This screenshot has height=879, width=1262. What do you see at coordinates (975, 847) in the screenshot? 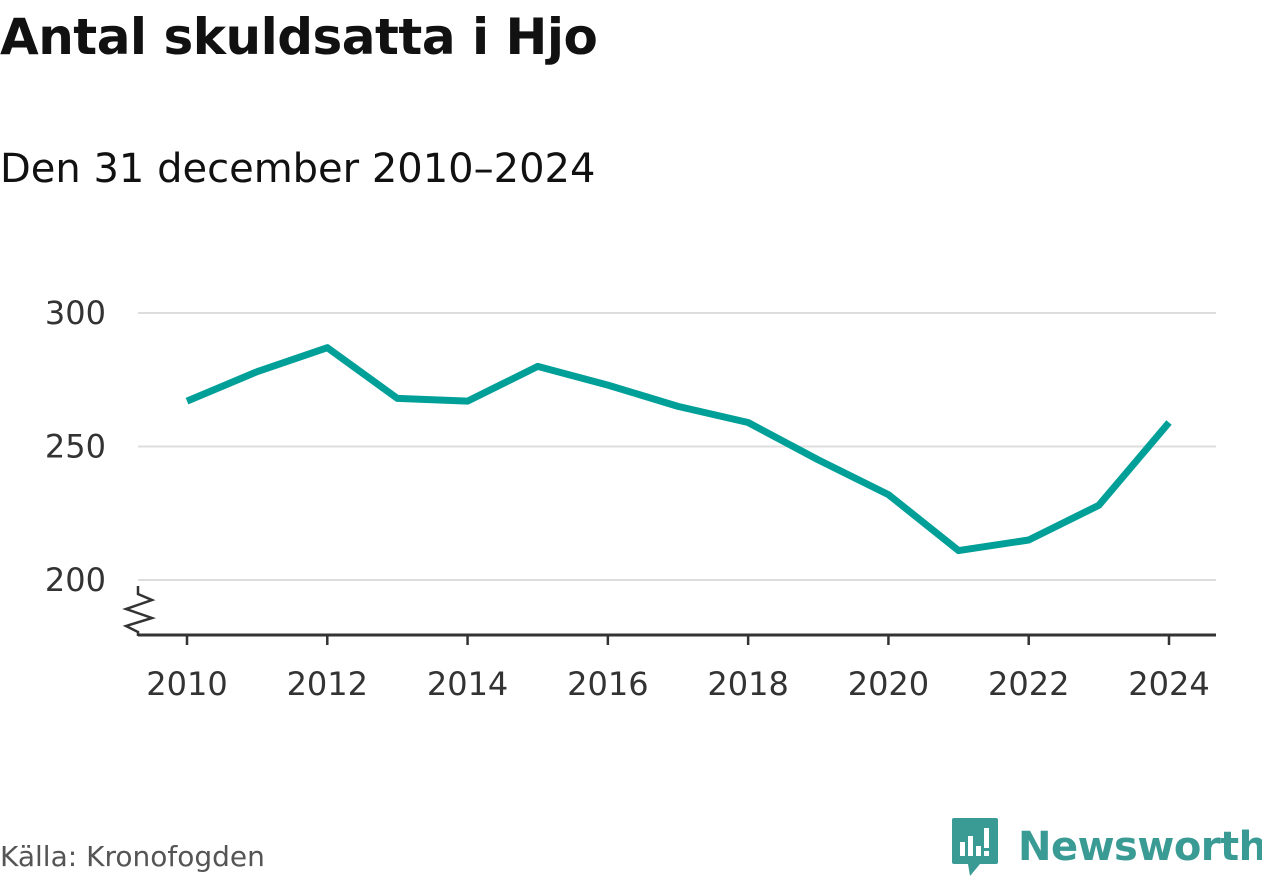
I see `newsworthy-logo-icon` at bounding box center [975, 847].